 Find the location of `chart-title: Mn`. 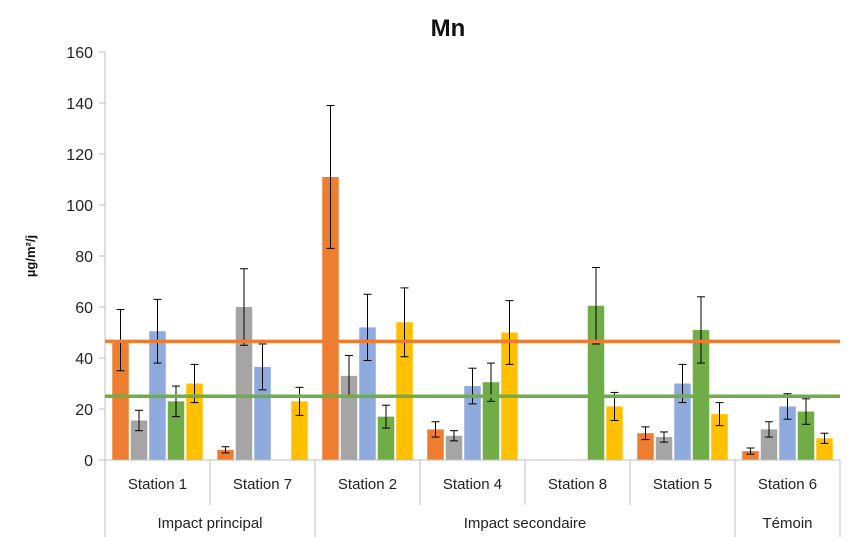

chart-title: Mn is located at coordinates (448, 28).